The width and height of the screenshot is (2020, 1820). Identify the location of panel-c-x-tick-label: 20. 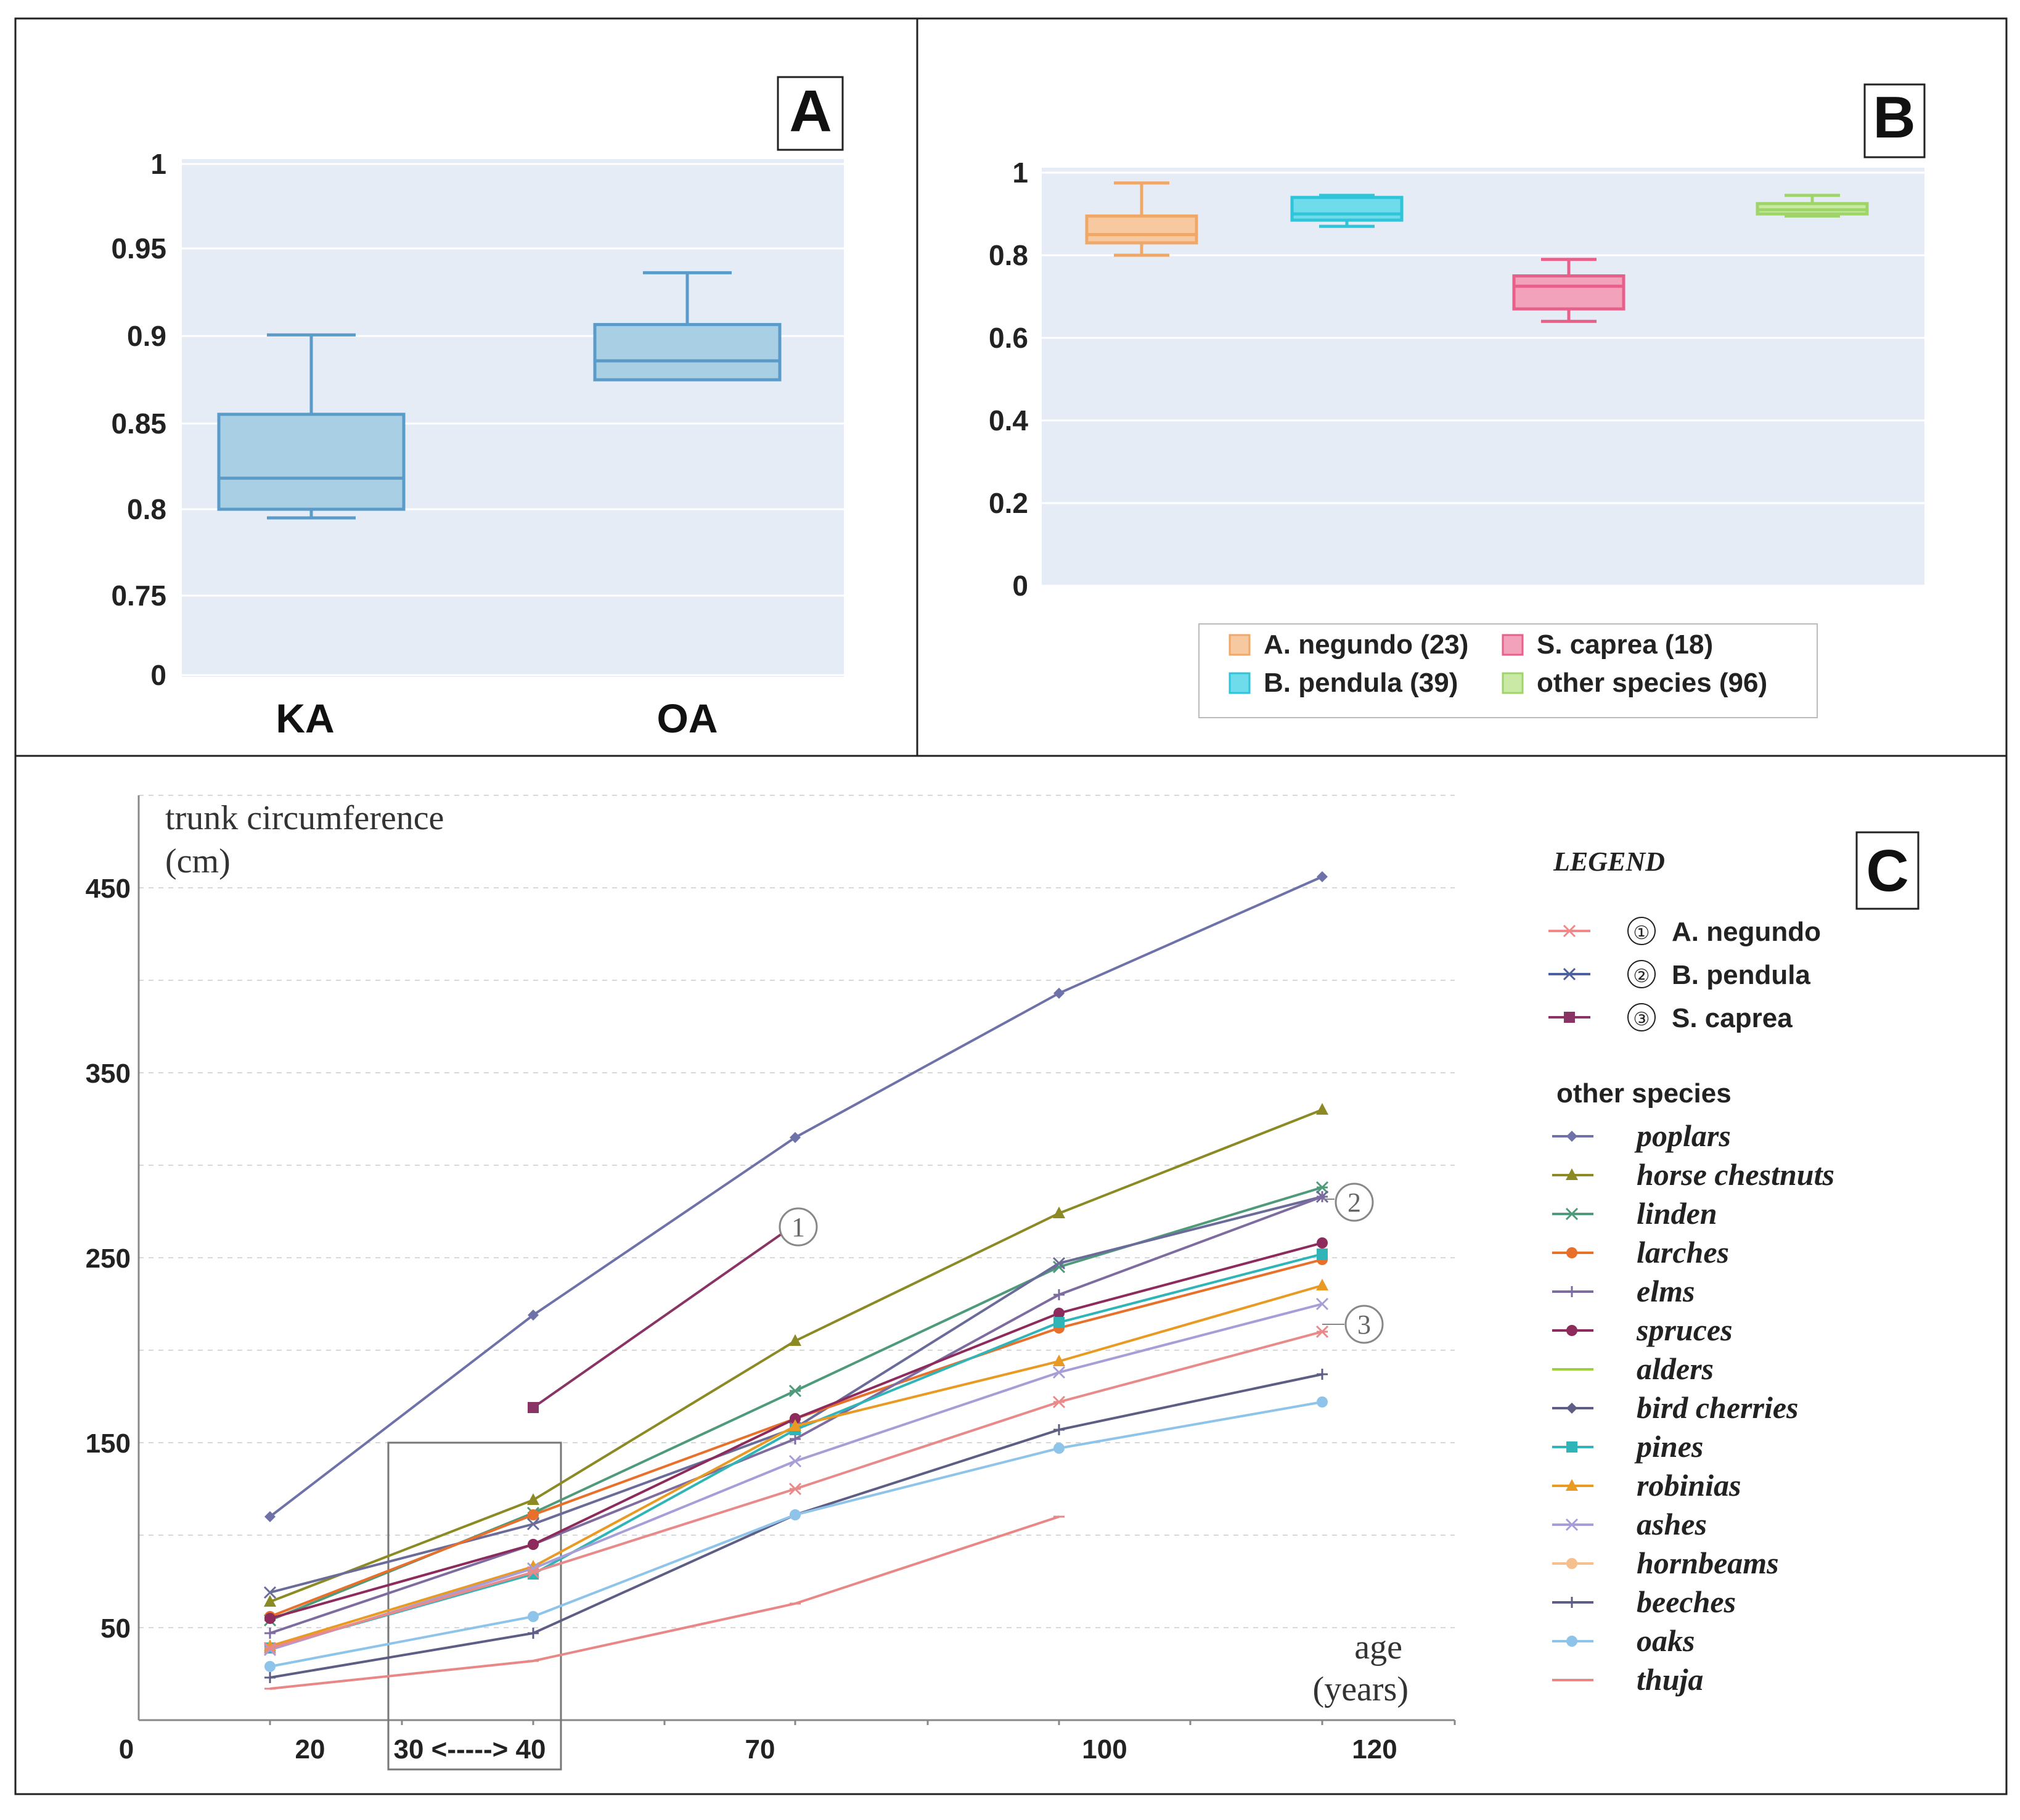
(310, 1749).